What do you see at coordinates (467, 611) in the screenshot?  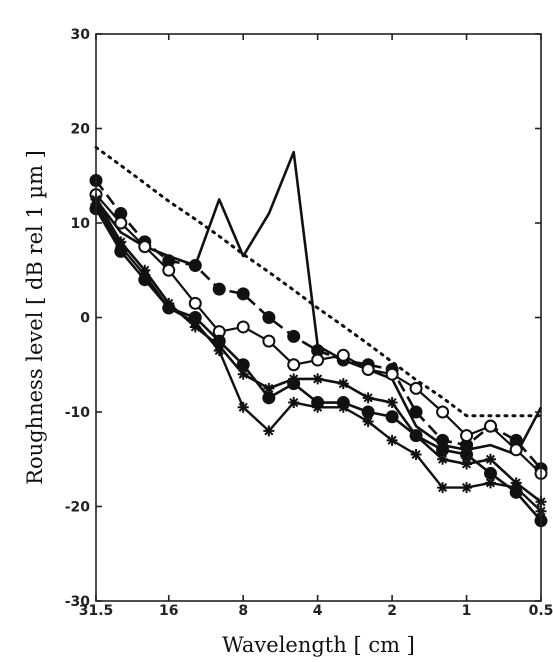 I see `x-tick-label: 1` at bounding box center [467, 611].